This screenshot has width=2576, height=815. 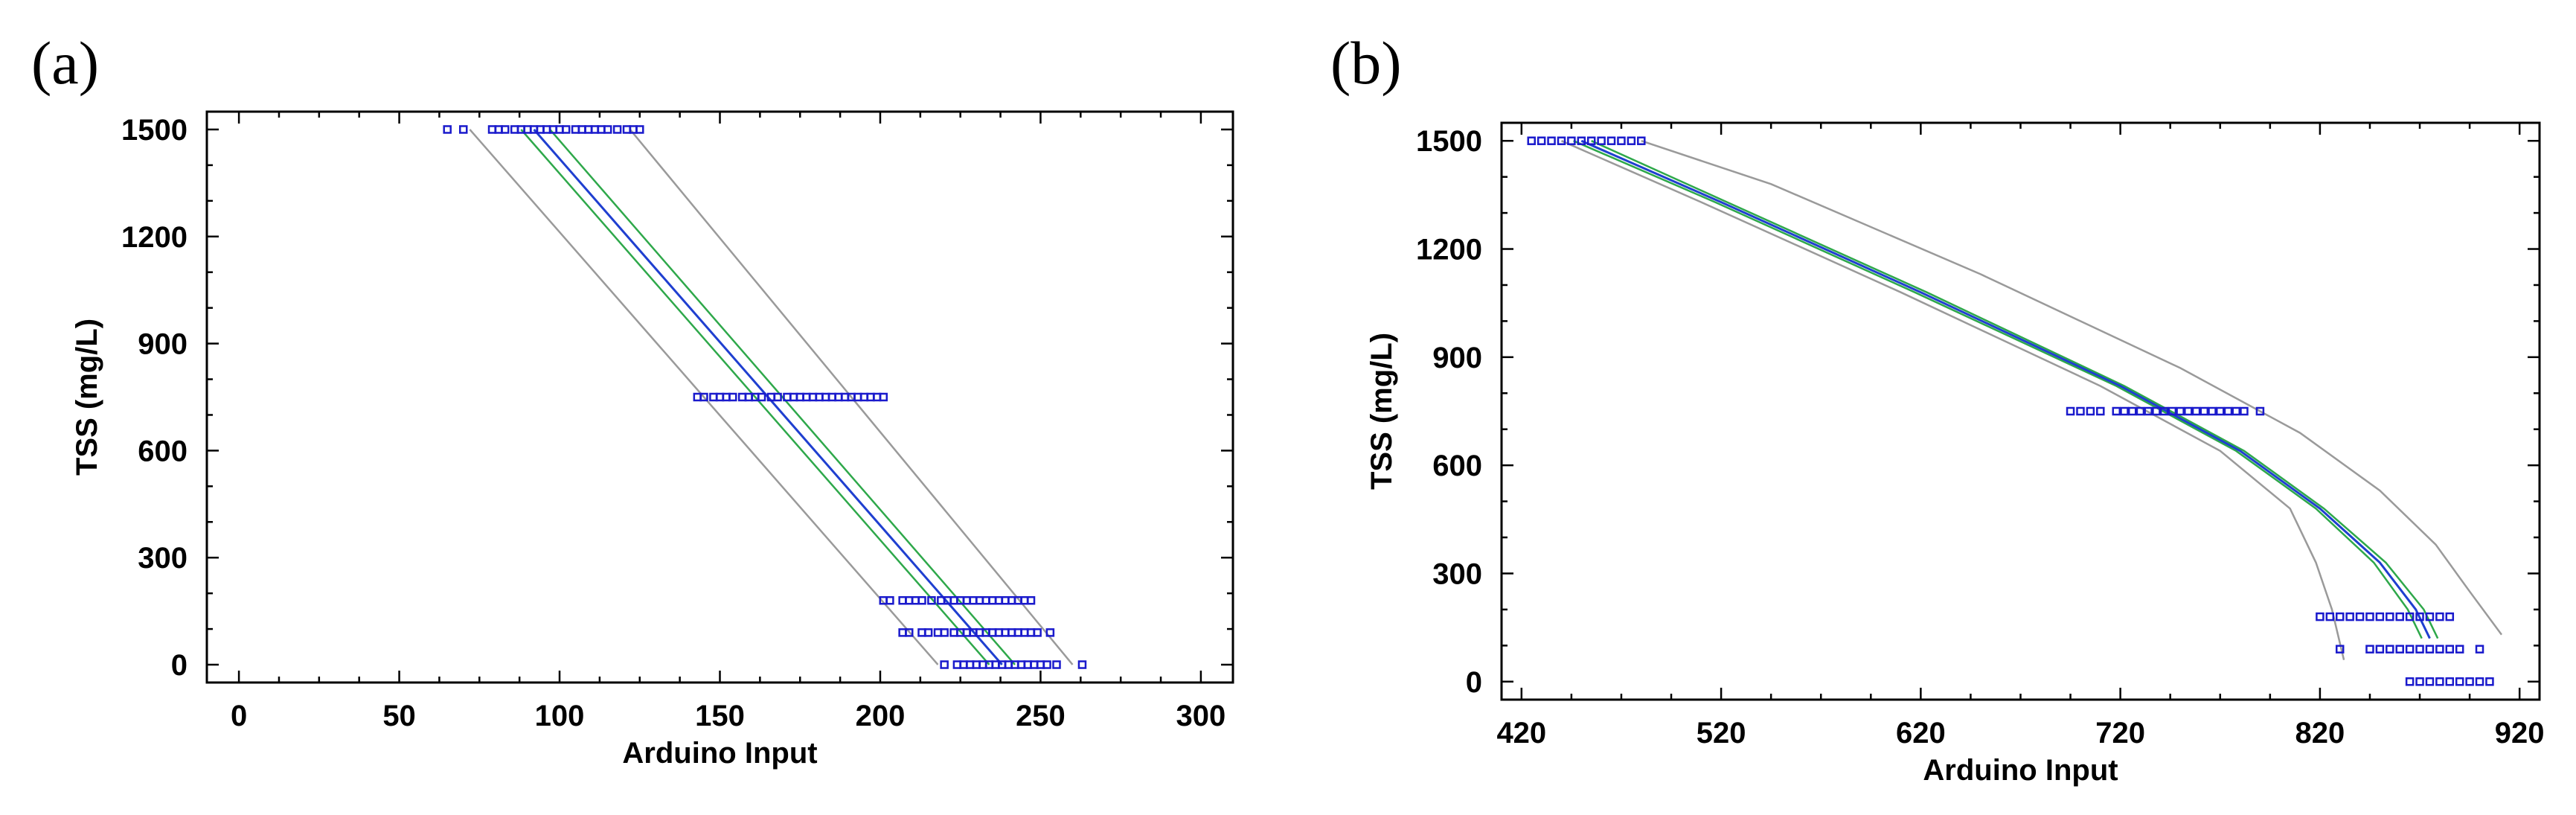 What do you see at coordinates (1201, 716) in the screenshot?
I see `x-tick-label-a: 300` at bounding box center [1201, 716].